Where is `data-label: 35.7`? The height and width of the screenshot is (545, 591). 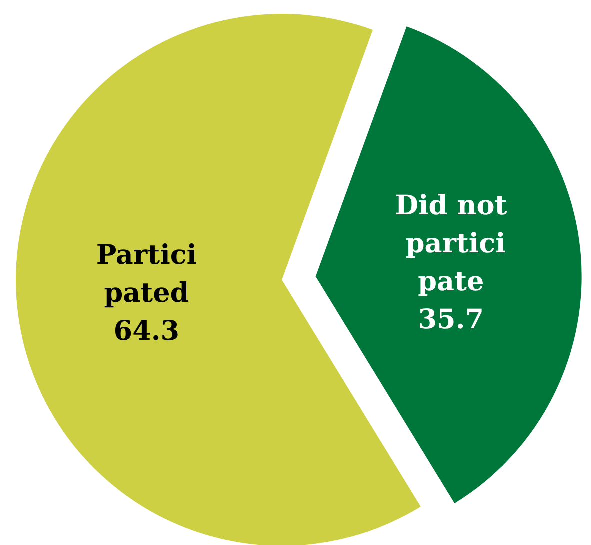 data-label: 35.7 is located at coordinates (451, 320).